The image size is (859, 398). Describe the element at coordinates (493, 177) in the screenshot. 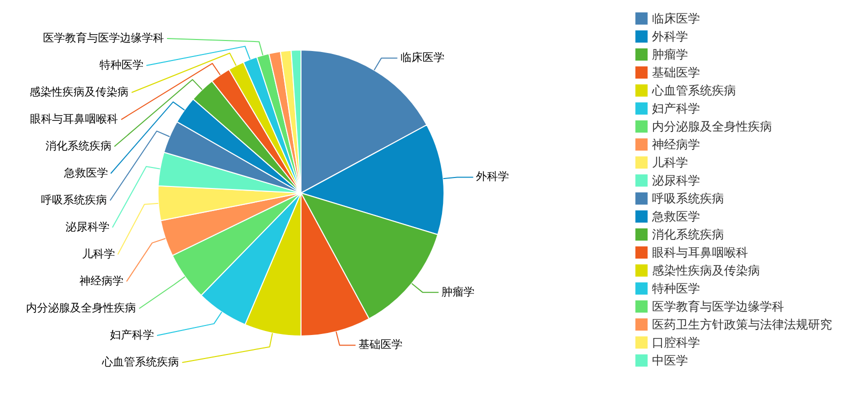

I see `slice-label: 外科学` at that location.